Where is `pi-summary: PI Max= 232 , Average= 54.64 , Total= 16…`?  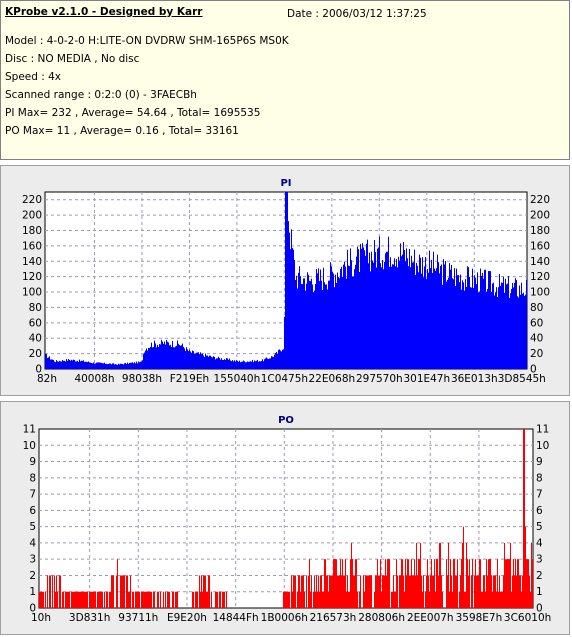 pi-summary: PI Max= 232 , Average= 54.64 , Total= 16… is located at coordinates (133, 113).